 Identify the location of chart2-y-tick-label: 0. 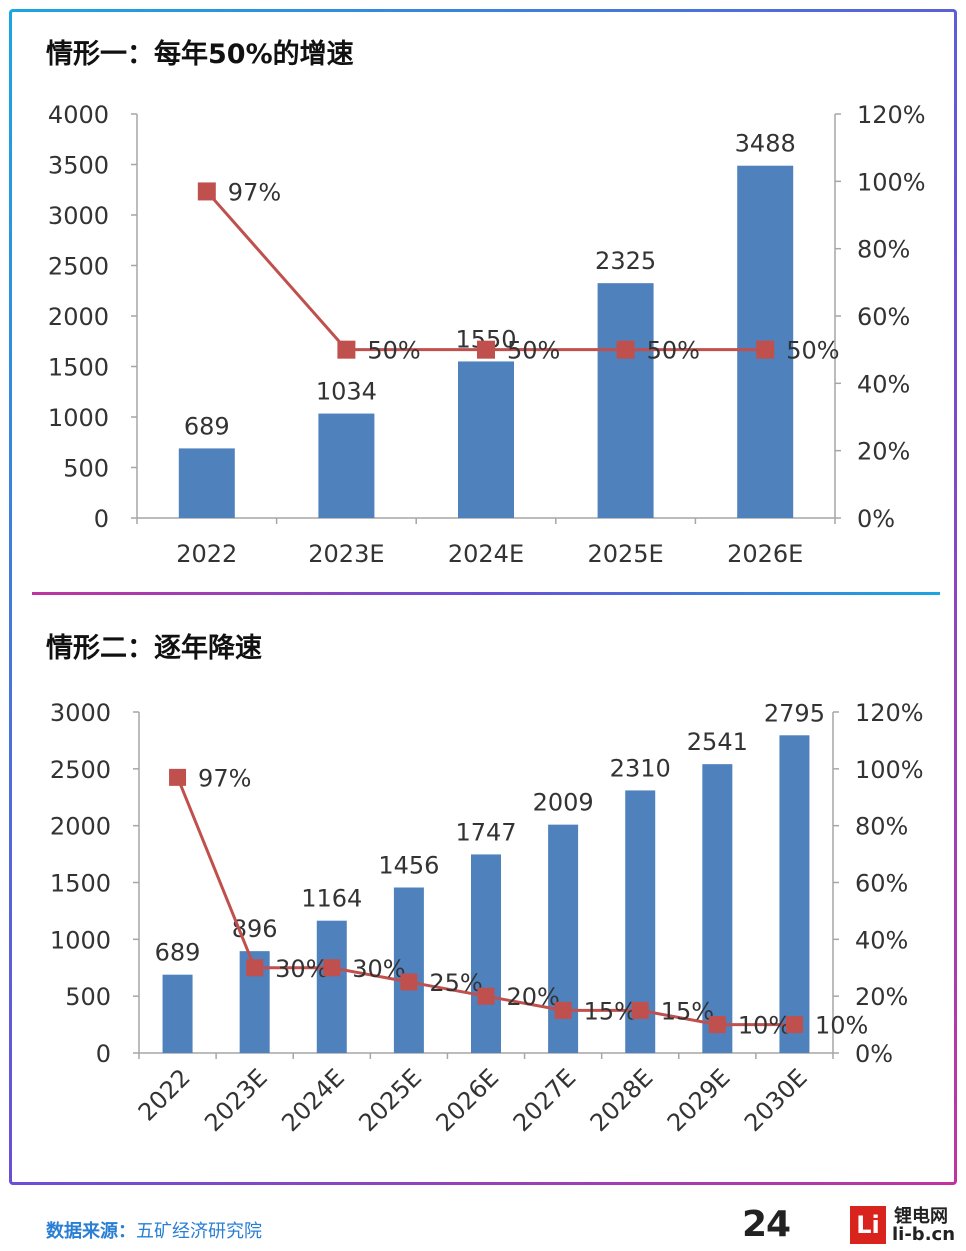
(103, 1054).